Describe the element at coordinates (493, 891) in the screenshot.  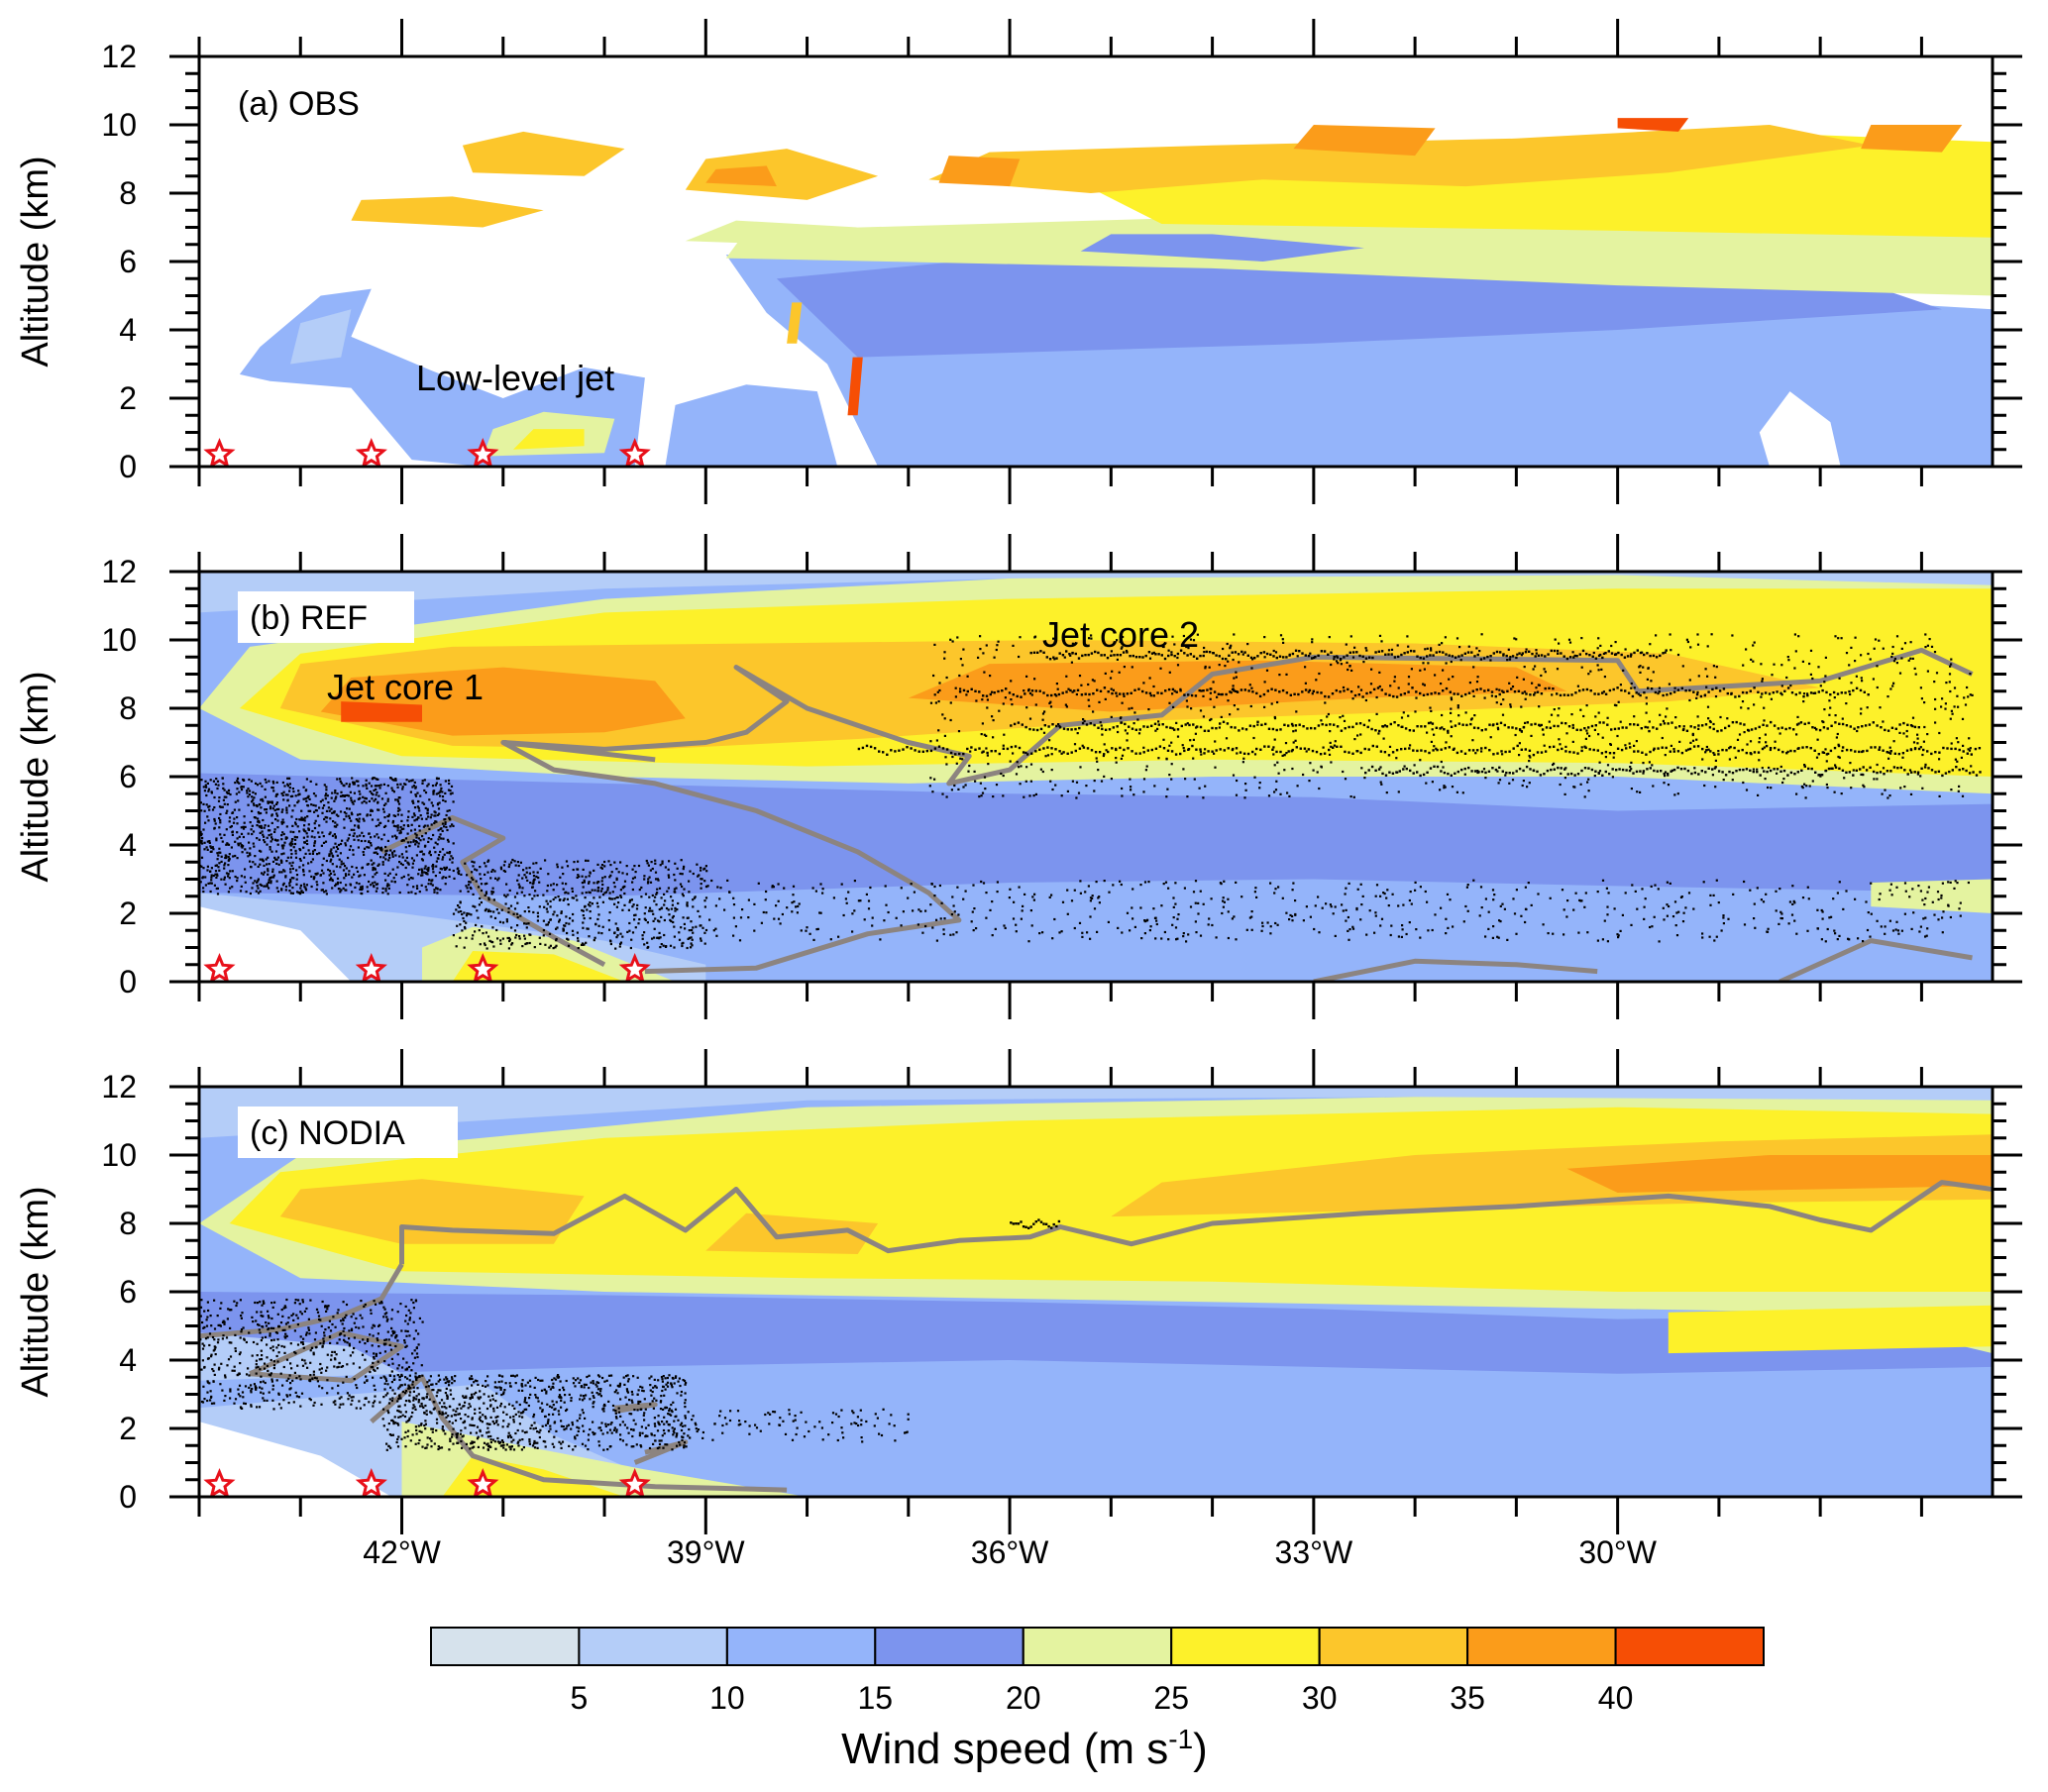
I see `ref-contour-west` at that location.